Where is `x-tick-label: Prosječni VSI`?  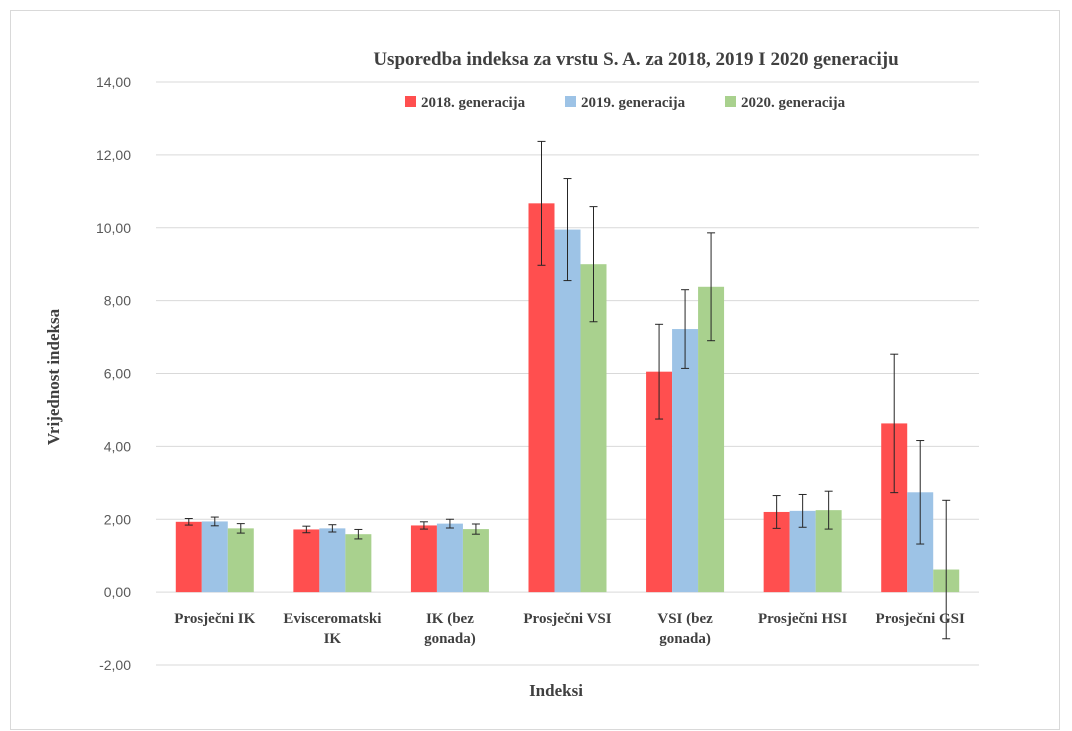
x-tick-label: Prosječni VSI is located at coordinates (567, 619).